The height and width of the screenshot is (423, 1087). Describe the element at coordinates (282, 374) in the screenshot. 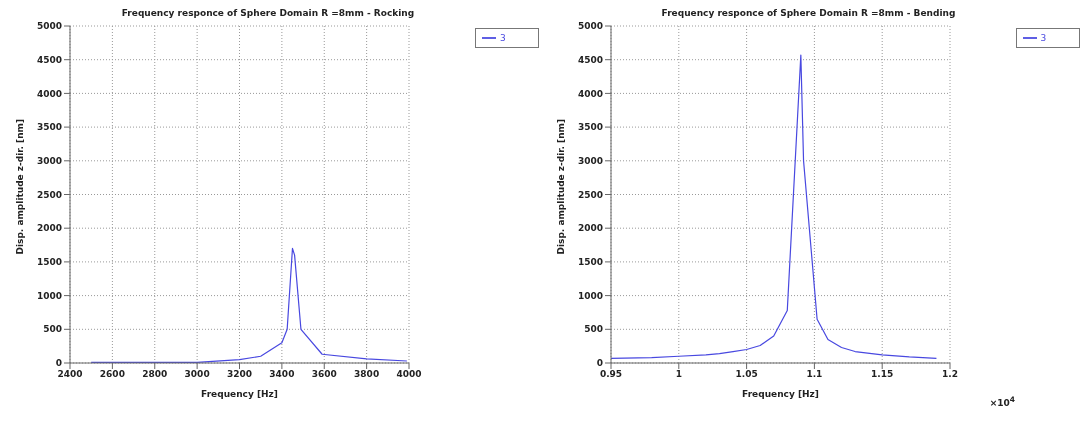

I see `x-tick-label: 3400` at that location.